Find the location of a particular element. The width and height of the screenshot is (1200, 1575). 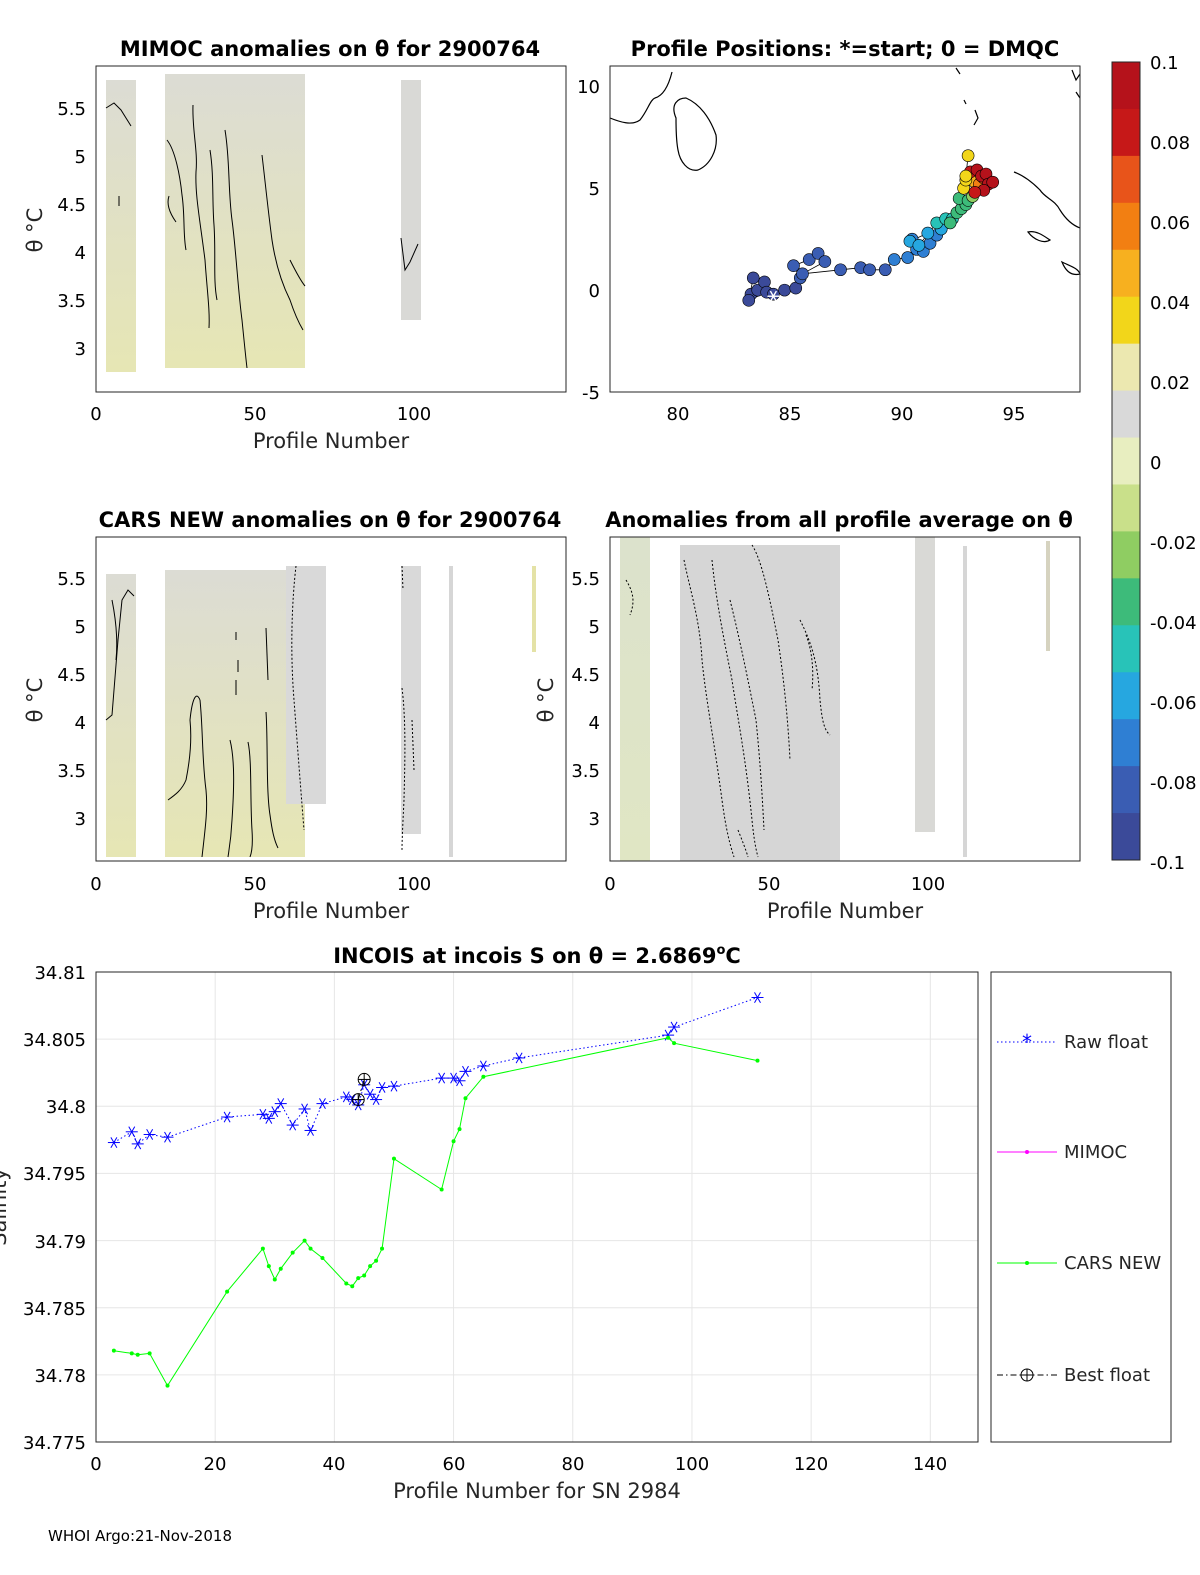

panel4-ytick: 4.5 is located at coordinates (585, 675).